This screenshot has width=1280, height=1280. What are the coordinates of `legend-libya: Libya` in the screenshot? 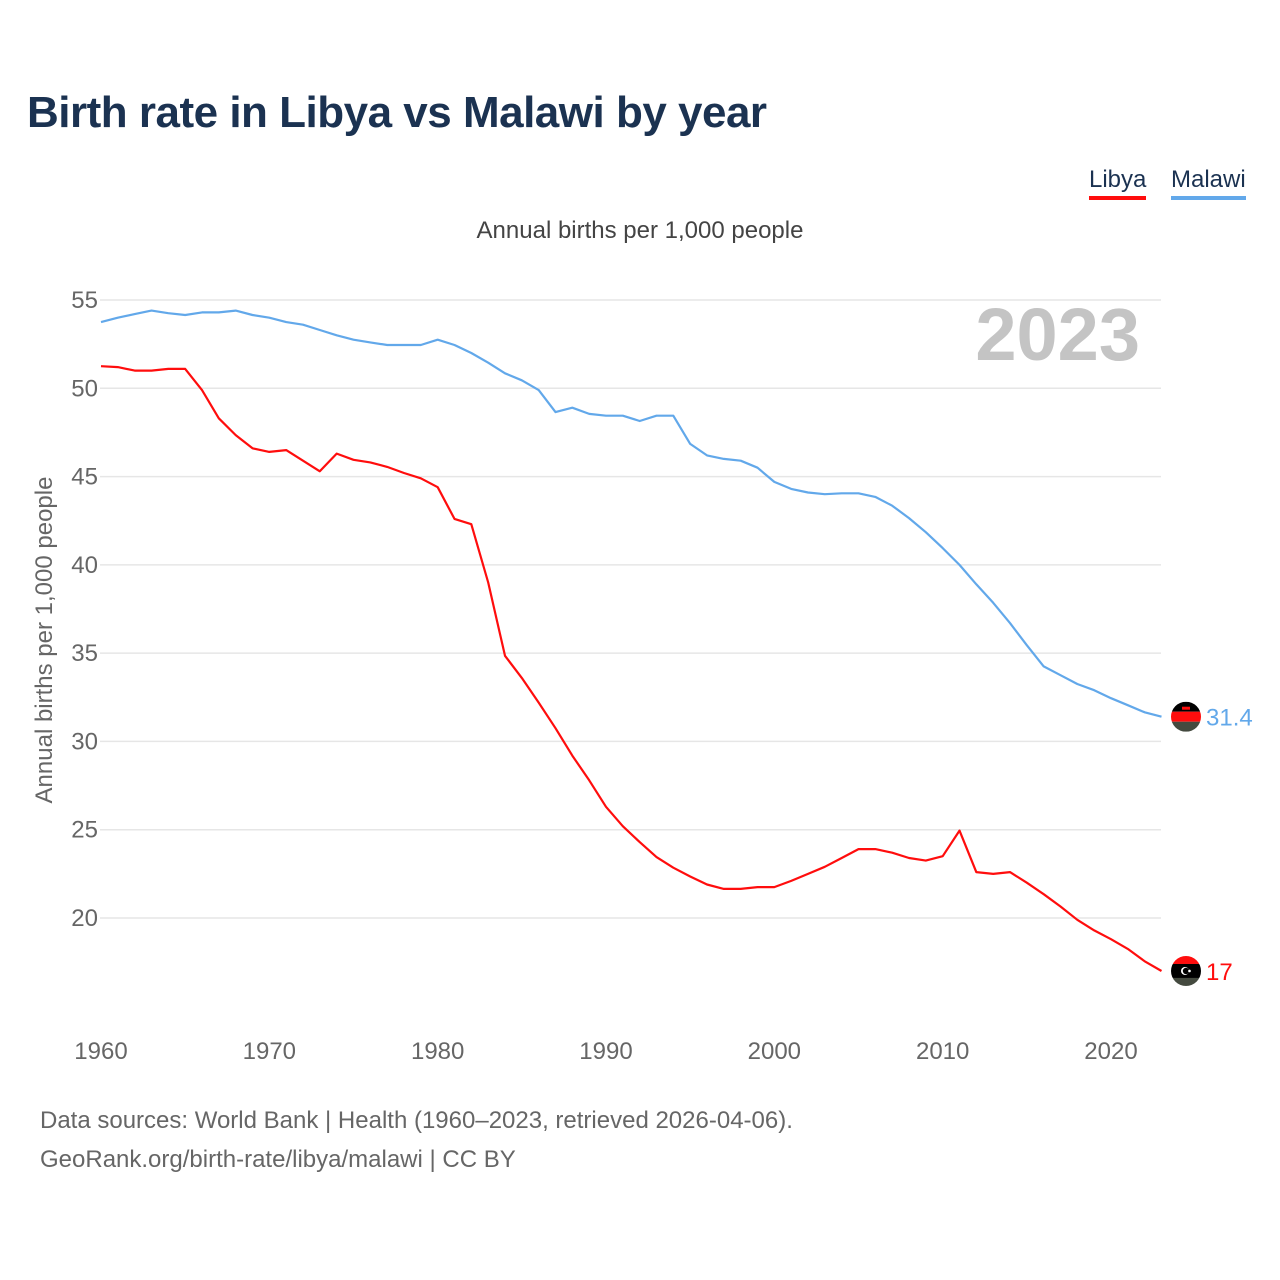 It's located at (1118, 183).